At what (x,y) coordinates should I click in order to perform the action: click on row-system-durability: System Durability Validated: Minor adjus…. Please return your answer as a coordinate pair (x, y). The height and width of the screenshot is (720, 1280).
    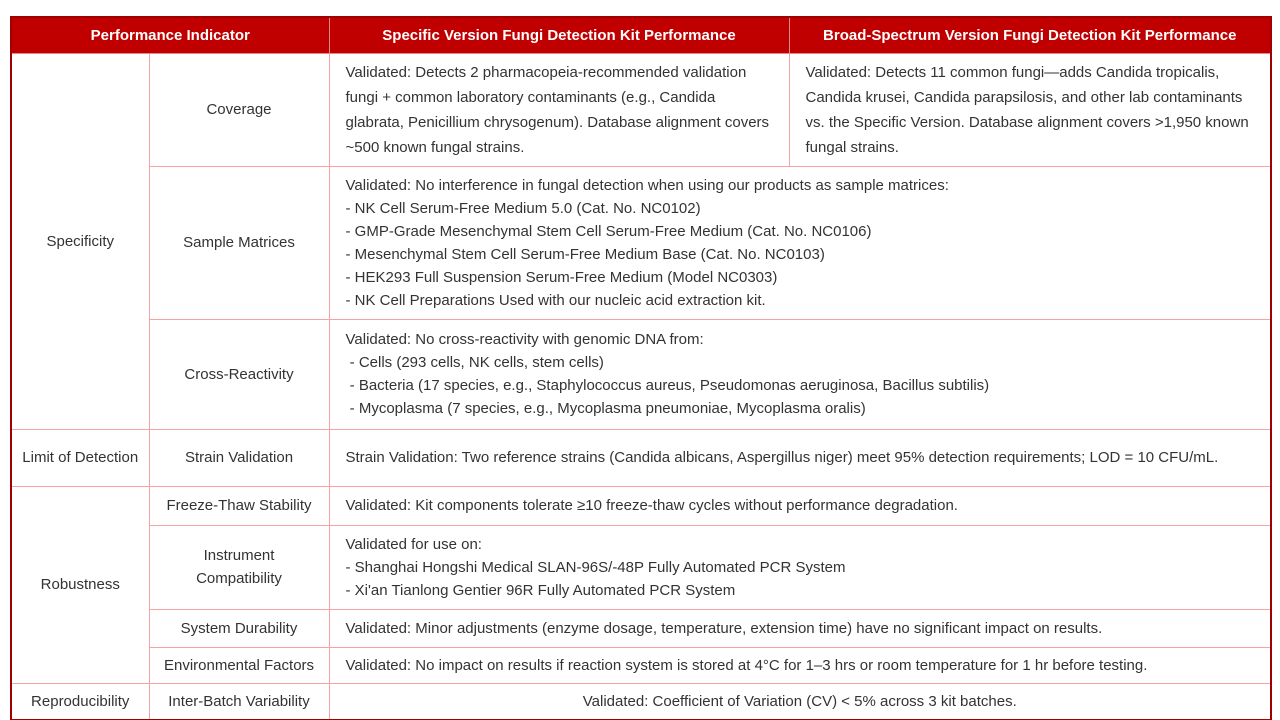
    Looking at the image, I should click on (641, 628).